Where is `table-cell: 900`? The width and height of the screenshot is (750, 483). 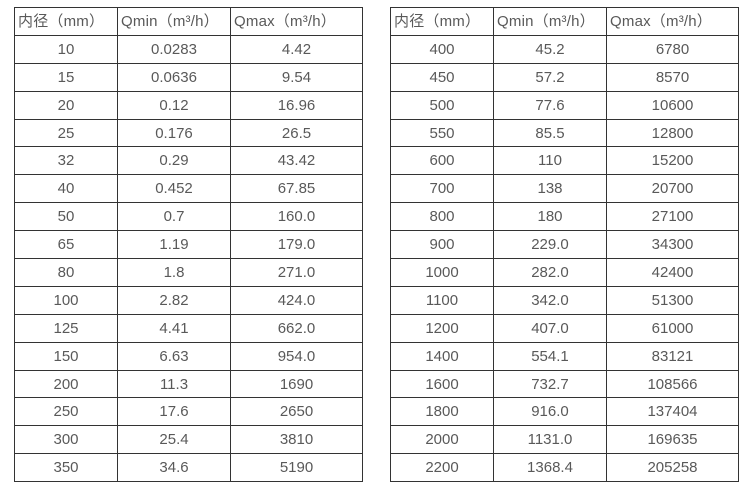
table-cell: 900 is located at coordinates (442, 245).